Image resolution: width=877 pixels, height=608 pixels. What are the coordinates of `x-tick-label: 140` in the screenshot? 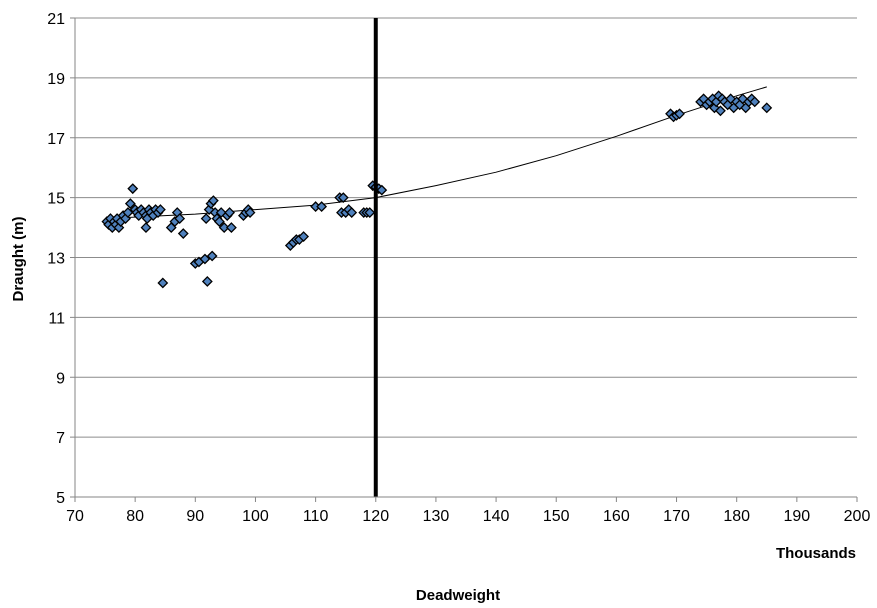 It's located at (496, 516).